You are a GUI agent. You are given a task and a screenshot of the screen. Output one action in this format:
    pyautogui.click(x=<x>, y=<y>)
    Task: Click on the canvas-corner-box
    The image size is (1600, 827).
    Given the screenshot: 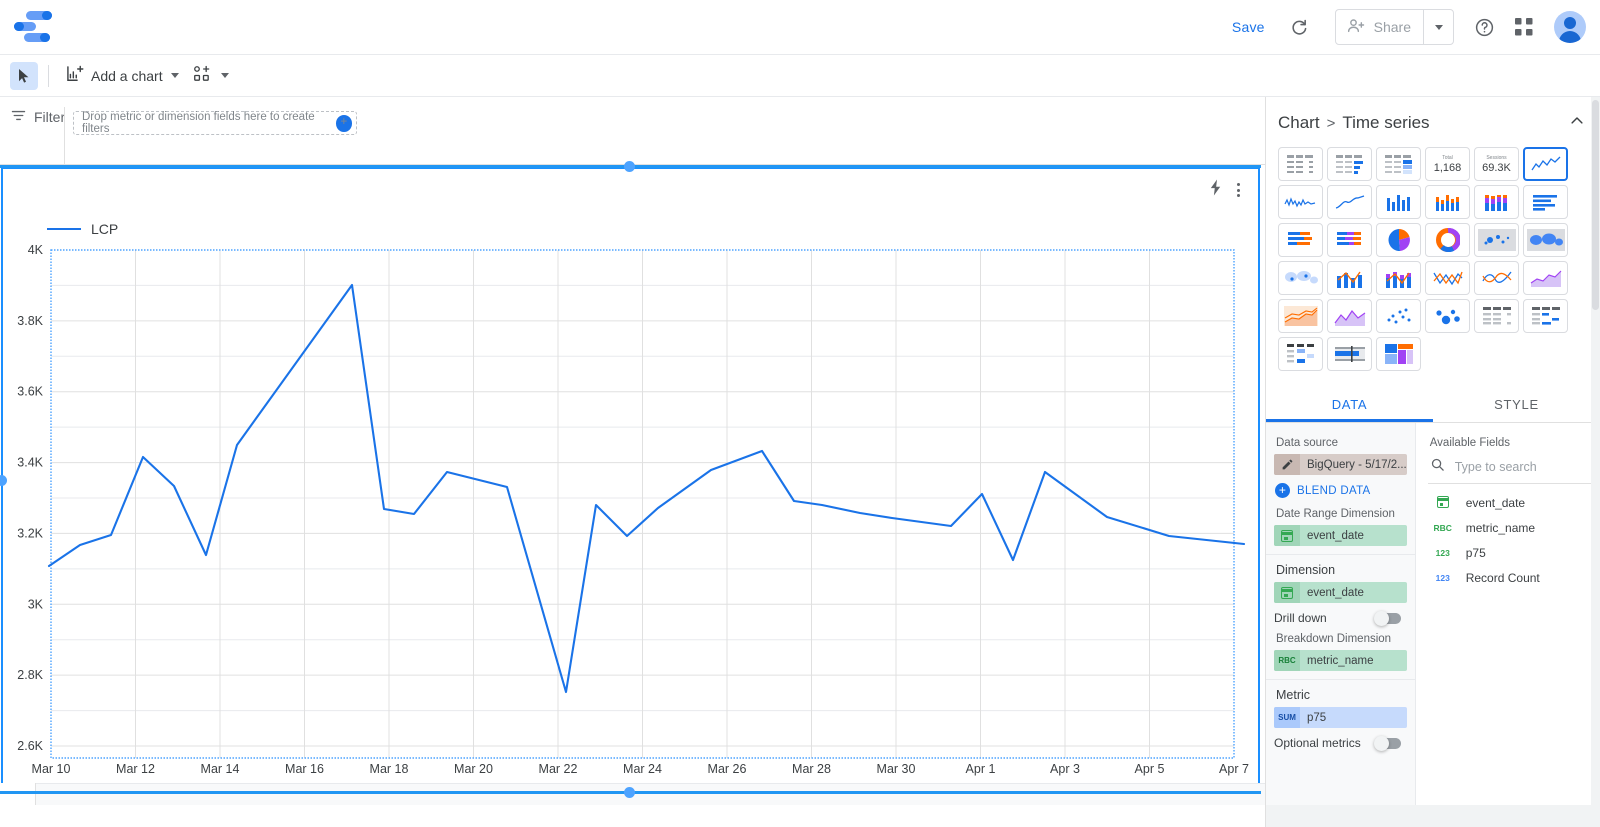 What is the action you would take?
    pyautogui.click(x=18, y=794)
    